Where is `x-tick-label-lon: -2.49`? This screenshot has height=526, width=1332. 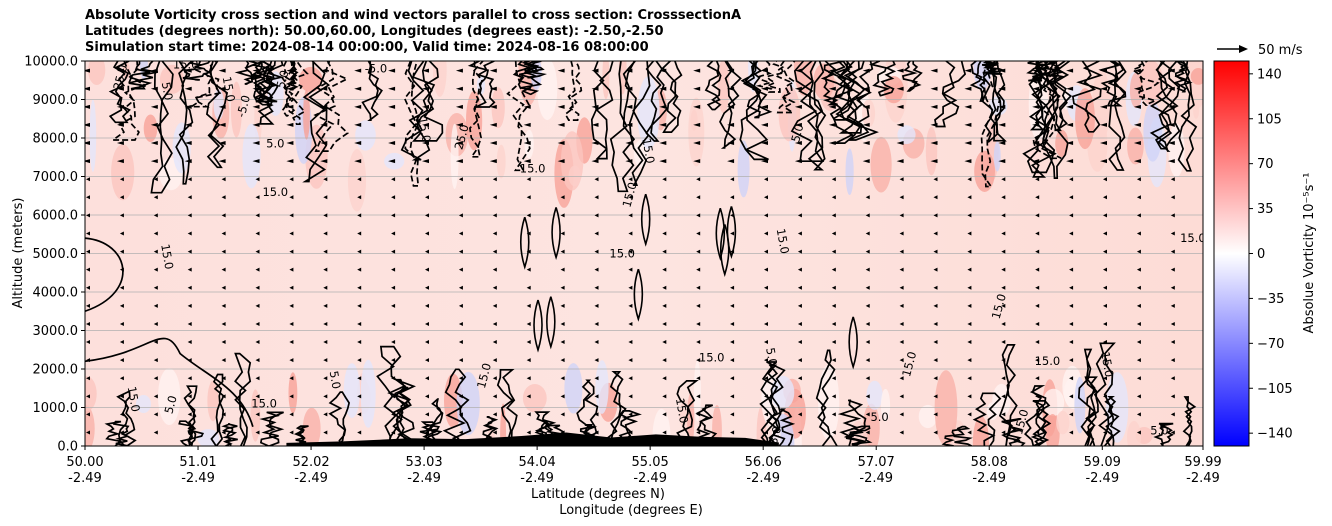 x-tick-label-lon: -2.49 is located at coordinates (989, 478).